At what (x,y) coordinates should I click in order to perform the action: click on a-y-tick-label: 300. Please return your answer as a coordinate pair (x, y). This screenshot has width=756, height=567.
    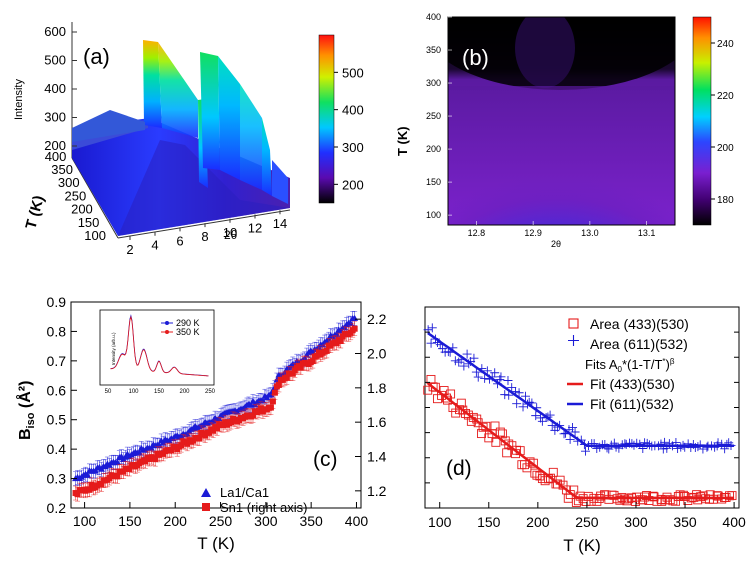
    Looking at the image, I should click on (69, 182).